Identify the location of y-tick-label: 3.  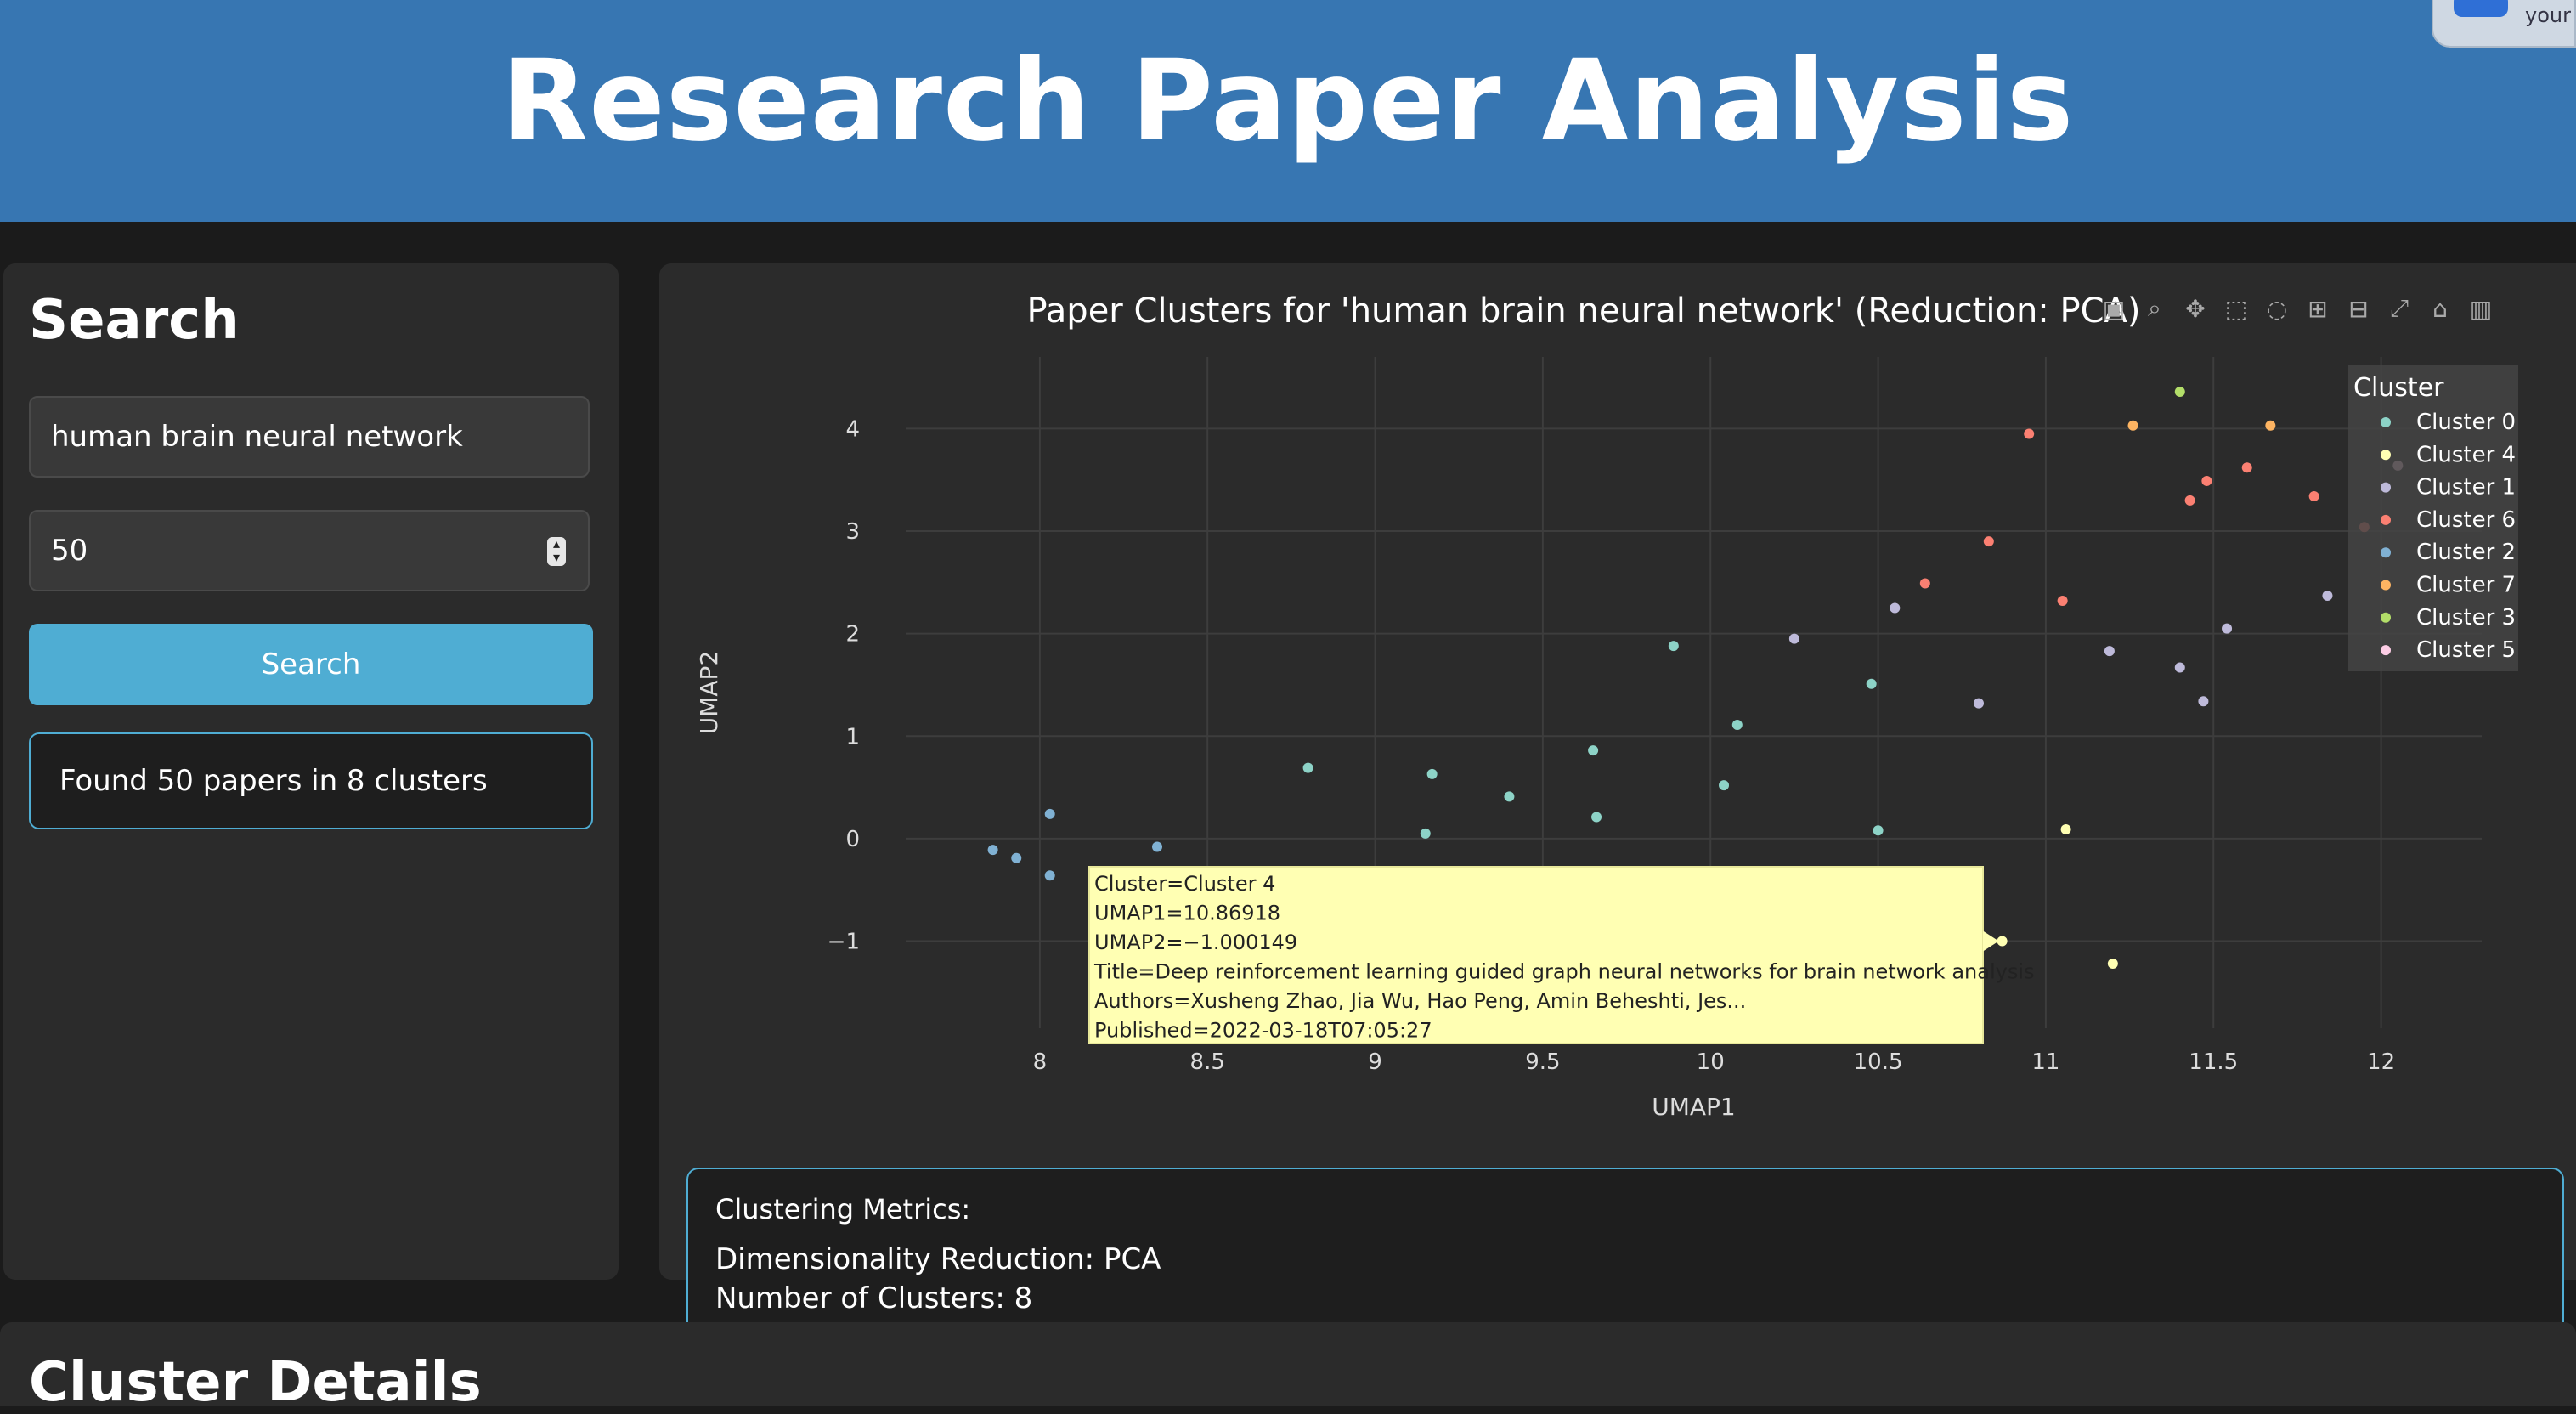
(853, 532).